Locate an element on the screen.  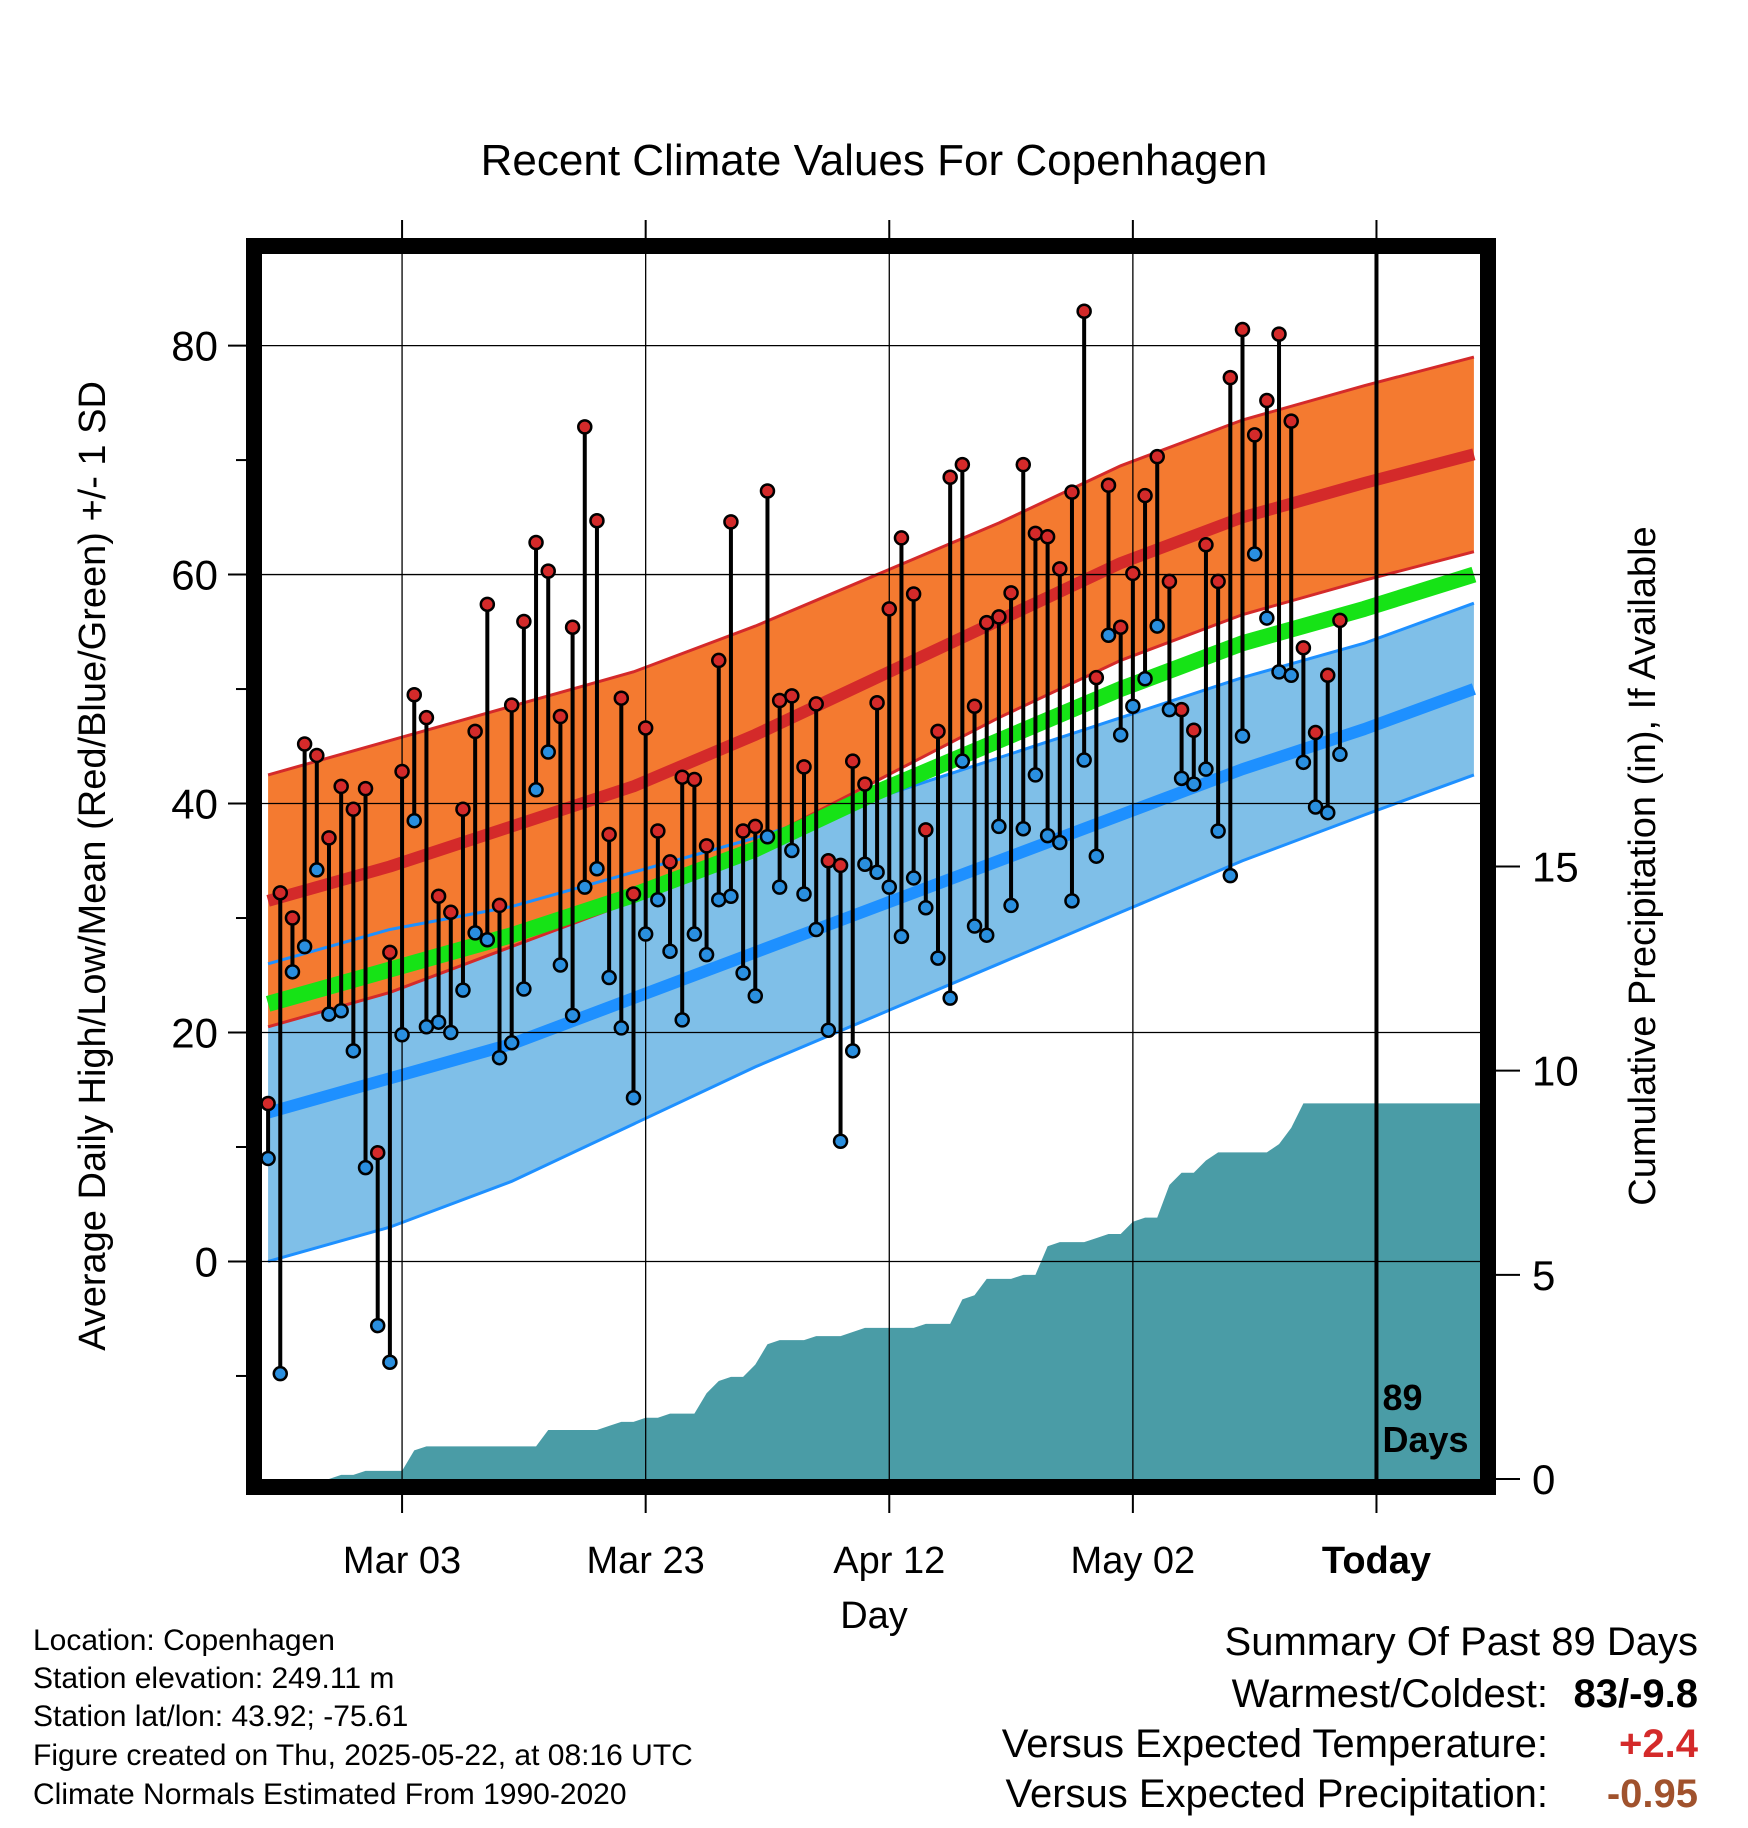
chart-title: Recent Climate Values For Copenhagen is located at coordinates (874, 160).